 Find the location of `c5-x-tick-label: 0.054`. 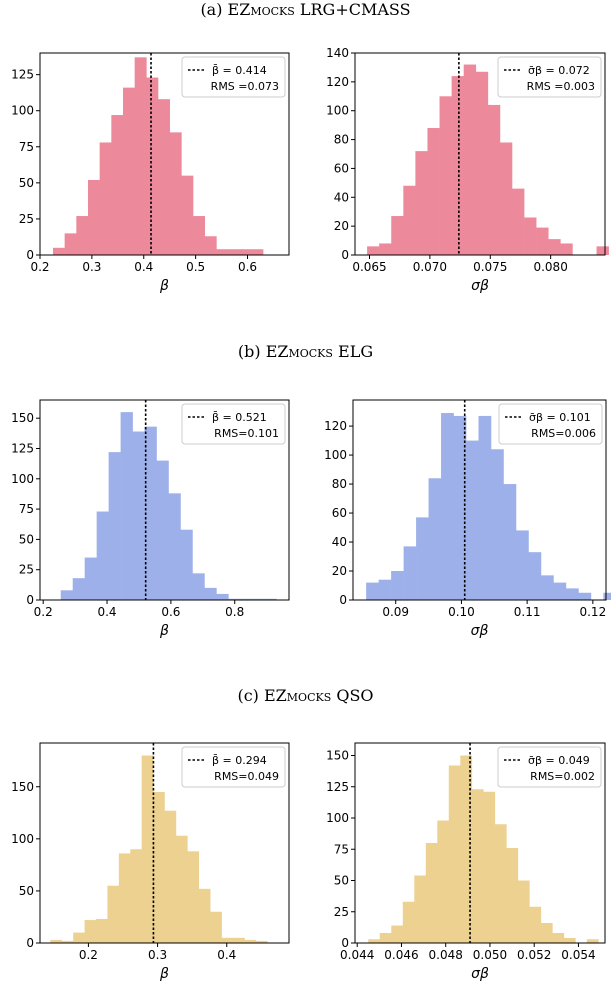

c5-x-tick-label: 0.054 is located at coordinates (578, 955).